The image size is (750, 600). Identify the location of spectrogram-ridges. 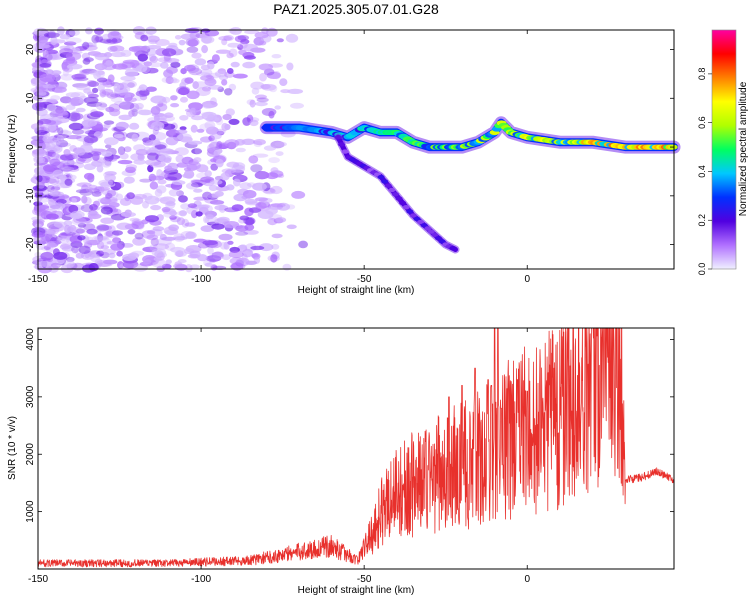
(470, 185).